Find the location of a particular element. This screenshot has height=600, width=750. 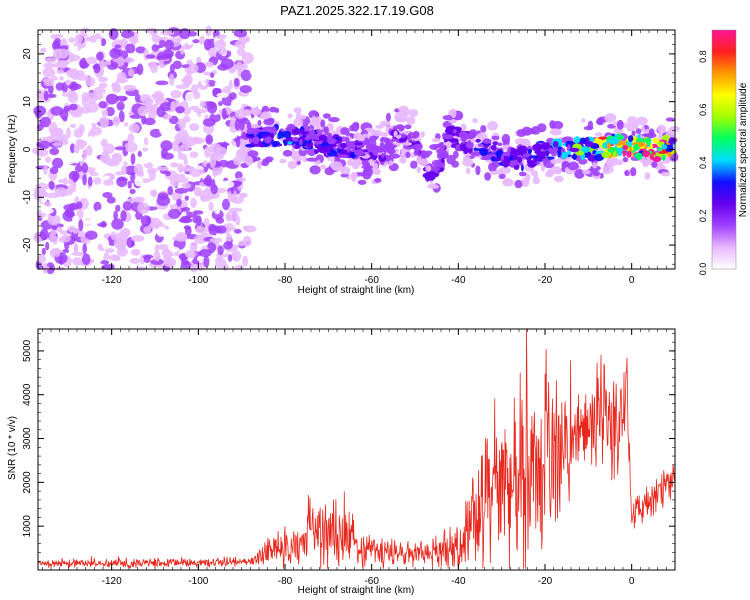

y-tick-label: 2000 is located at coordinates (27, 482).